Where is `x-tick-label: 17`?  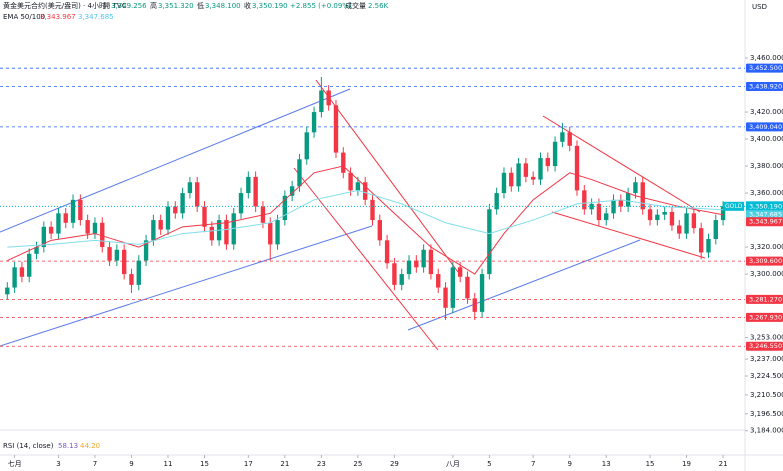
x-tick-label: 17 is located at coordinates (248, 464).